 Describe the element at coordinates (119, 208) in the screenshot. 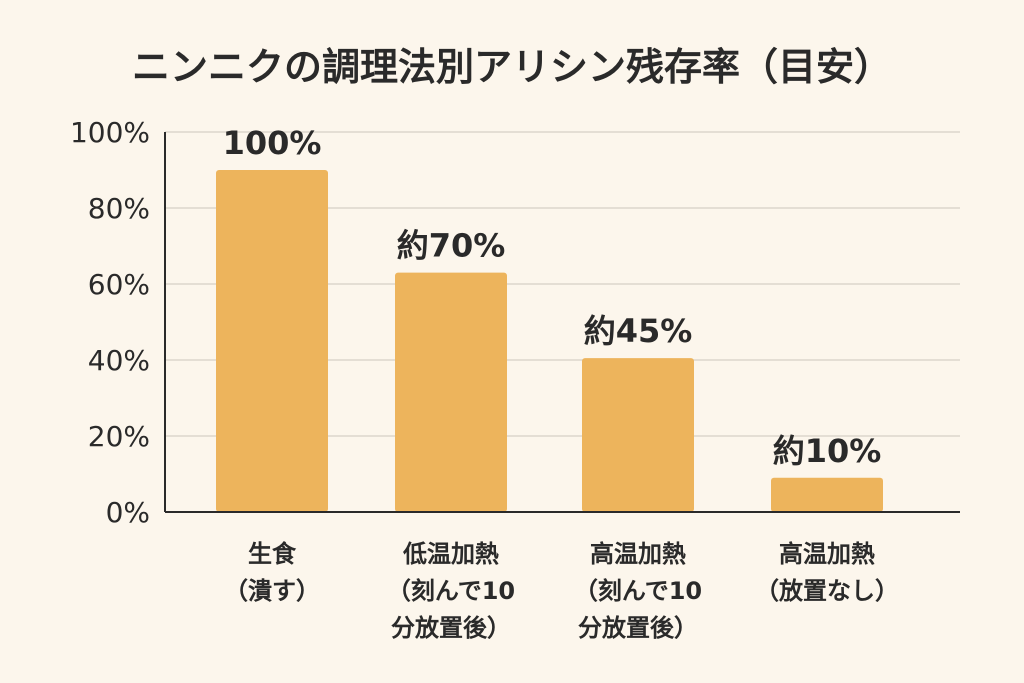

I see `y-tick-label: 80%` at that location.